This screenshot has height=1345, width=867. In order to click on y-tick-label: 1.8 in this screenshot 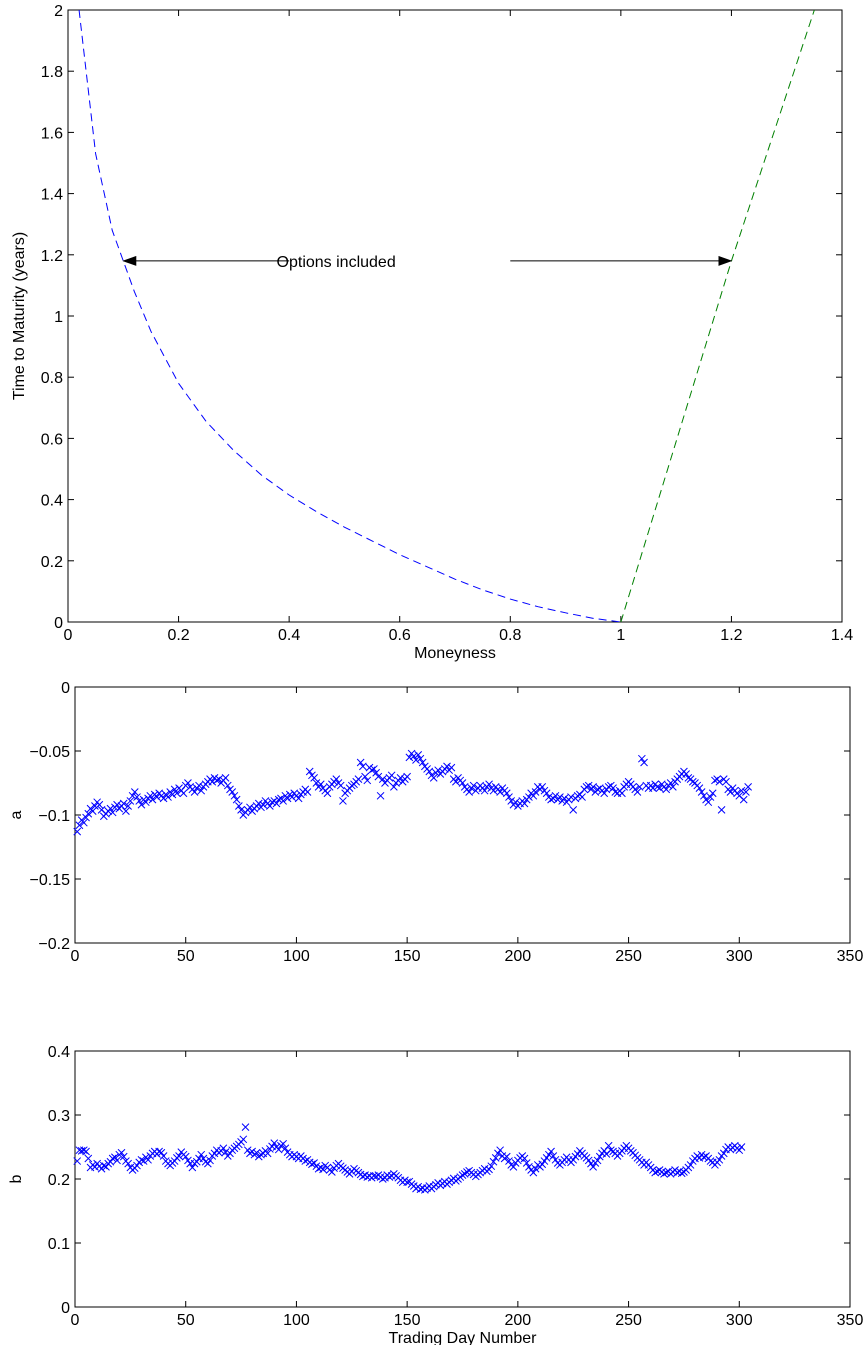, I will do `click(52, 72)`.